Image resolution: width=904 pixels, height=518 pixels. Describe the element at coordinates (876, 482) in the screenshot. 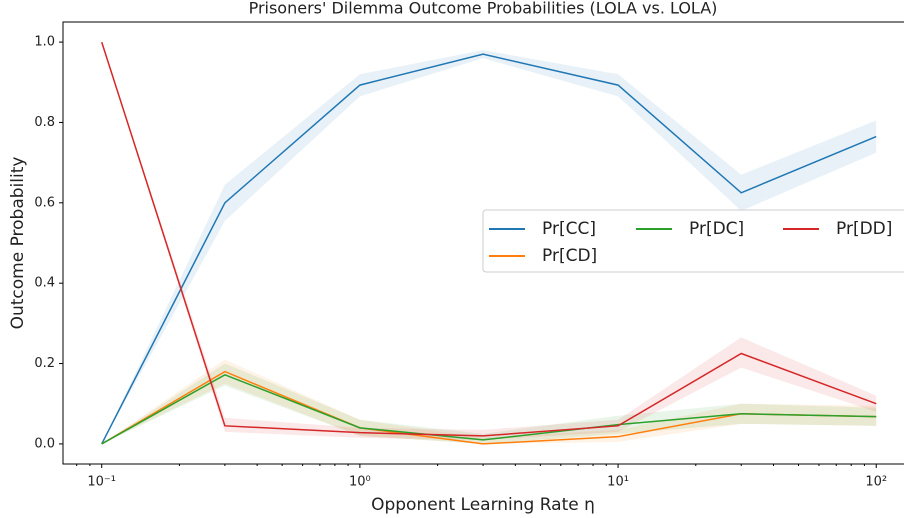

I see `x-tick-label: 10²` at that location.